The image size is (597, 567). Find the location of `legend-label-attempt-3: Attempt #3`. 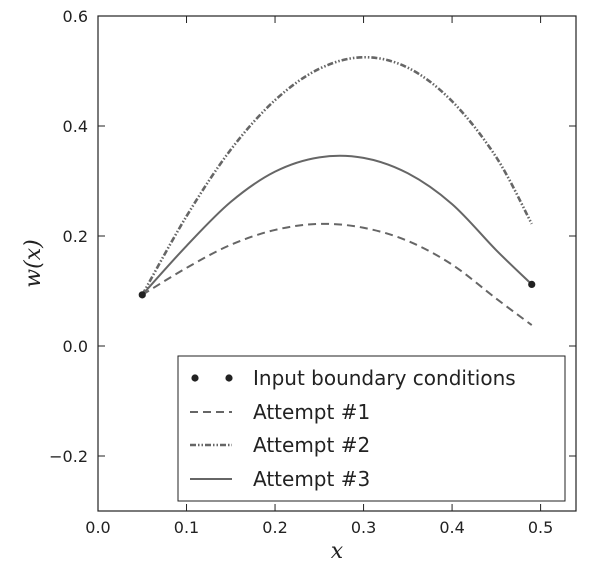

legend-label-attempt-3: Attempt #3 is located at coordinates (311, 479).